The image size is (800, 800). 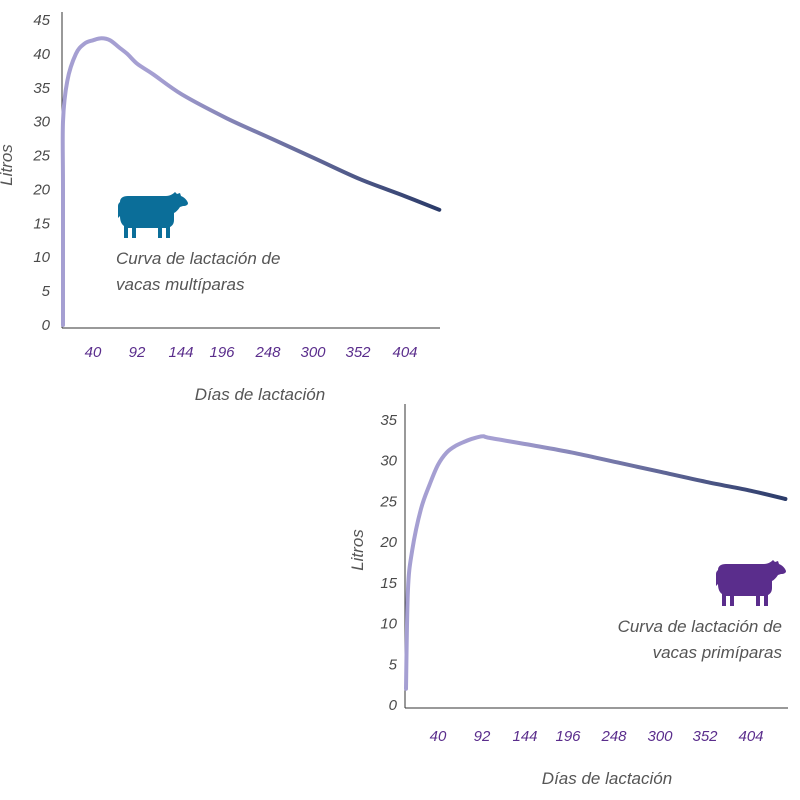 What do you see at coordinates (180, 284) in the screenshot?
I see `chart-annotation-line: vacas multíparas` at bounding box center [180, 284].